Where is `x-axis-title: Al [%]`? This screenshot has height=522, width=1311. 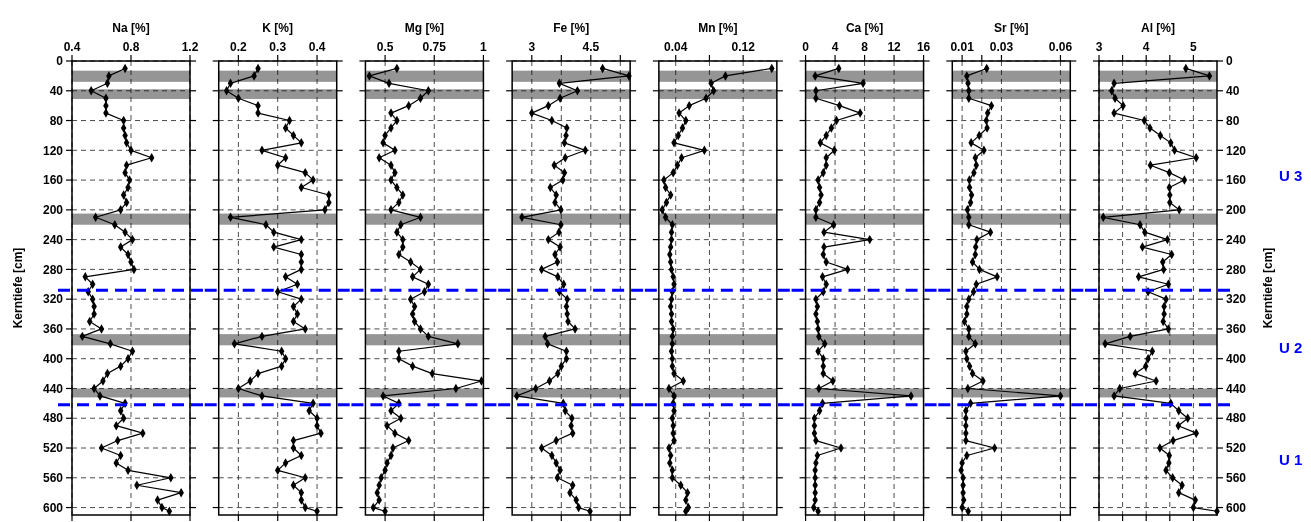 x-axis-title: Al [%] is located at coordinates (1158, 28).